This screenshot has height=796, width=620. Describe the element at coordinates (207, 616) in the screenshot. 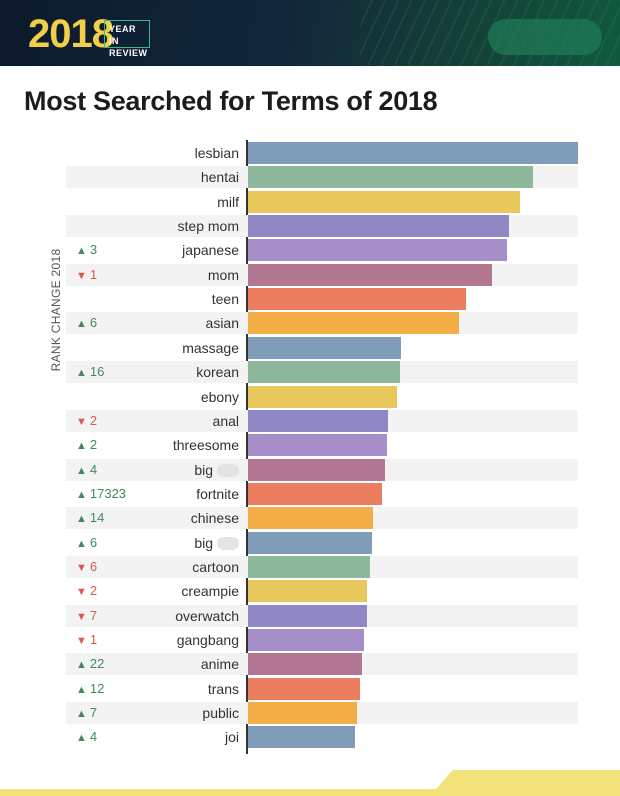

I see `category-label: overwatch` at that location.